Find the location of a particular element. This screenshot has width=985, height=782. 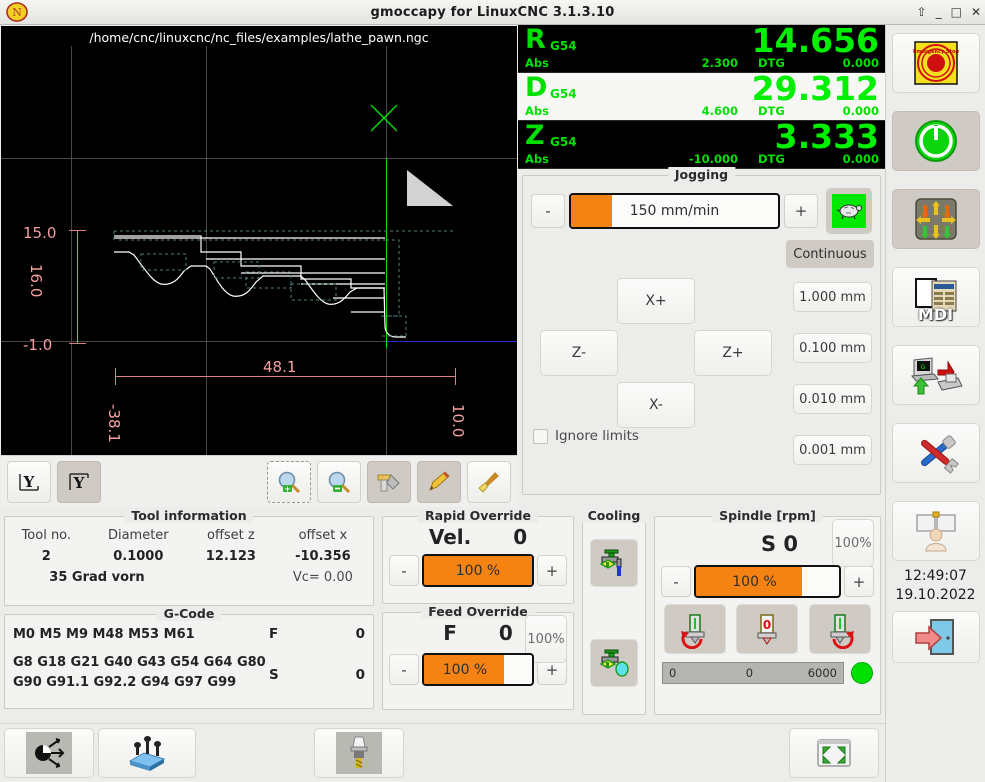

close-button: ✕ is located at coordinates (975, 12).